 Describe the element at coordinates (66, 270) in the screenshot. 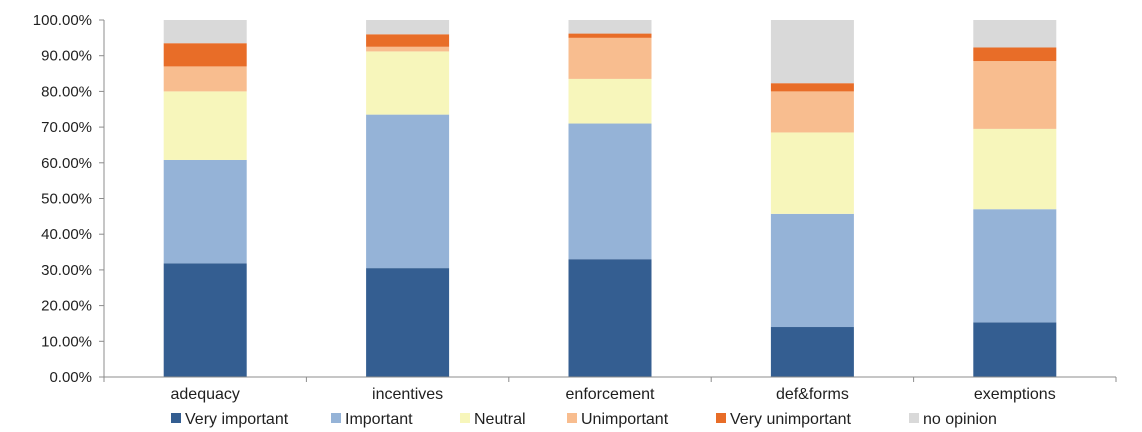

I see `y-tick-label: 30.00%` at that location.